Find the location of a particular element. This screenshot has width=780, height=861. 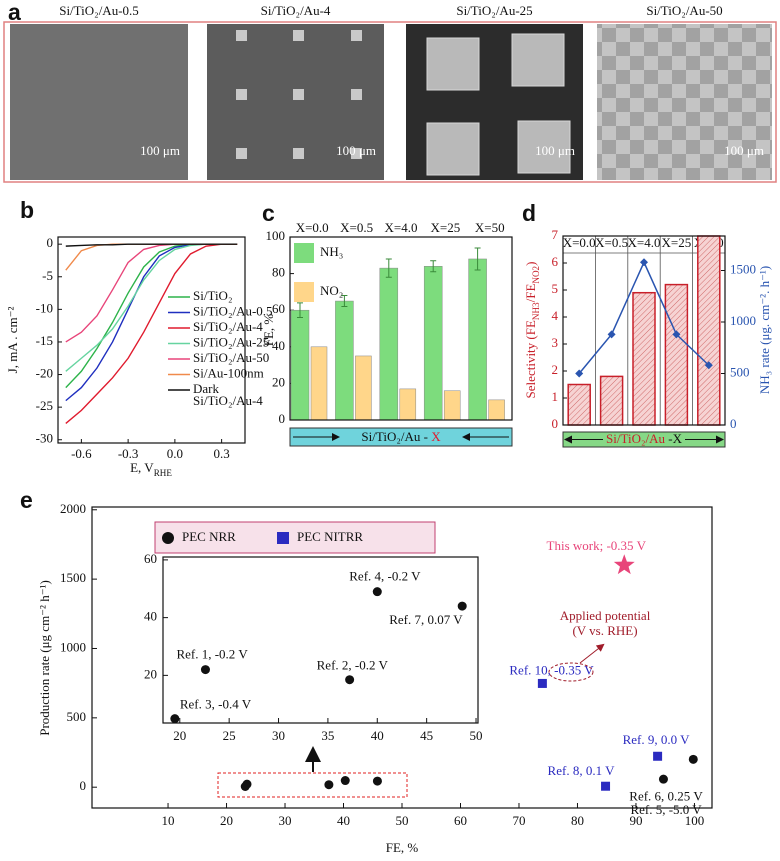

x-tick-label: 40 is located at coordinates (343, 820).